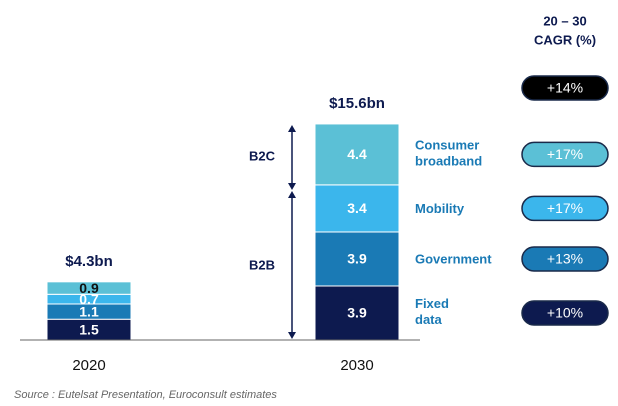  What do you see at coordinates (89, 311) in the screenshot?
I see `value-label: 1.1` at bounding box center [89, 311].